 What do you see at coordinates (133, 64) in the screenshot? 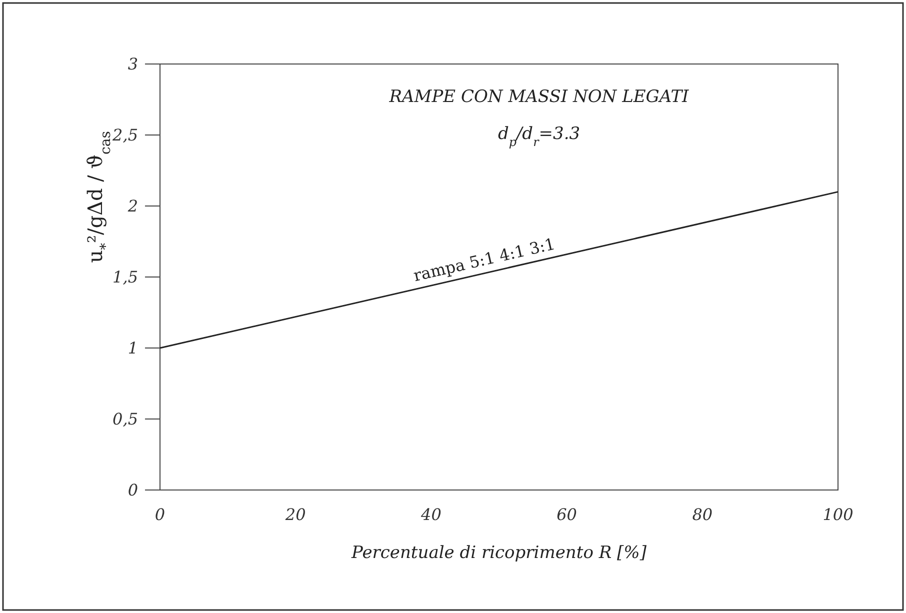
I see `y-tick-label: 3` at bounding box center [133, 64].